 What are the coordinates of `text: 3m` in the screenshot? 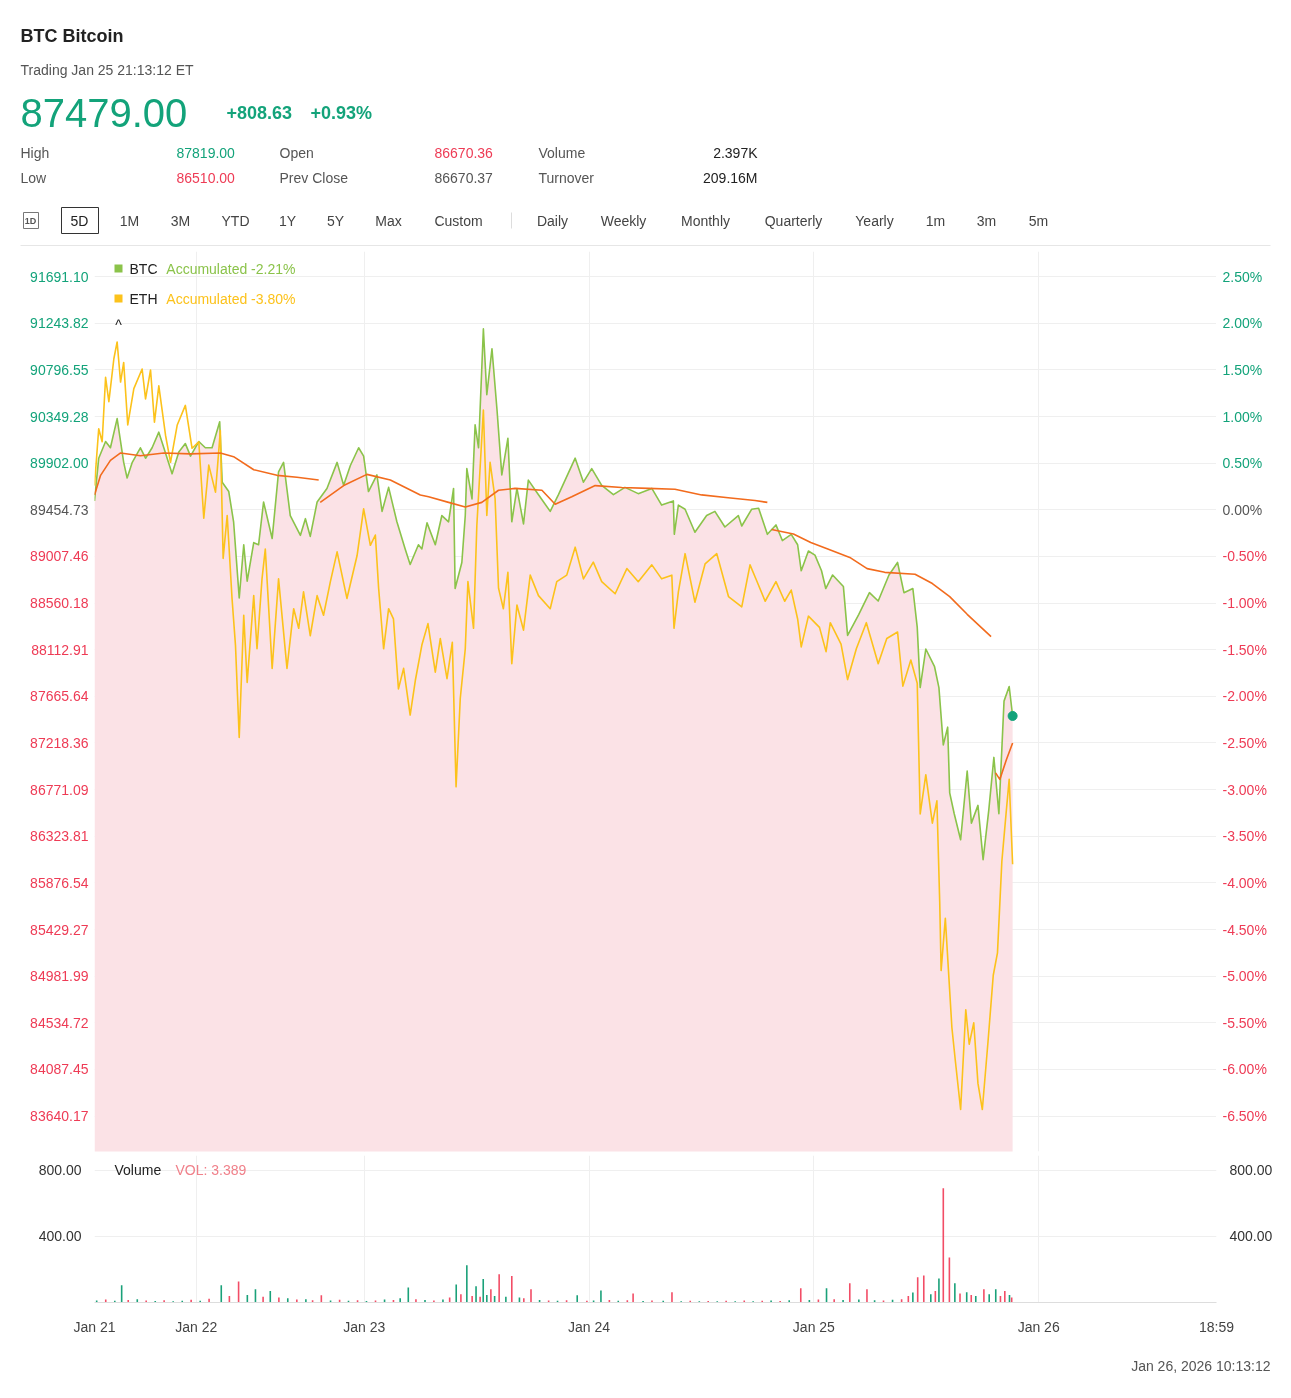 It's located at (986, 220).